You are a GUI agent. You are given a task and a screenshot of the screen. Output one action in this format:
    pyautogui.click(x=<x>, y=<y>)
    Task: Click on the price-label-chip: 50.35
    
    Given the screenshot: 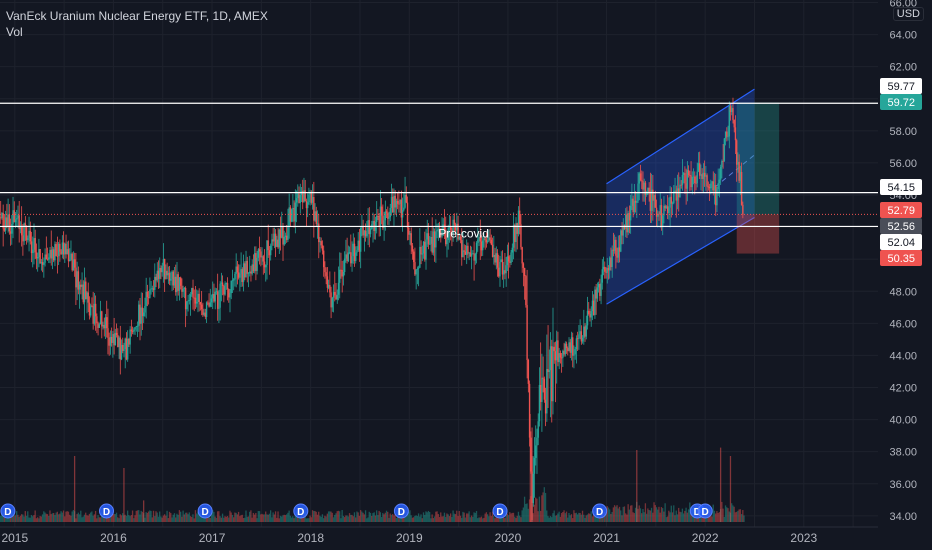 What is the action you would take?
    pyautogui.click(x=901, y=258)
    